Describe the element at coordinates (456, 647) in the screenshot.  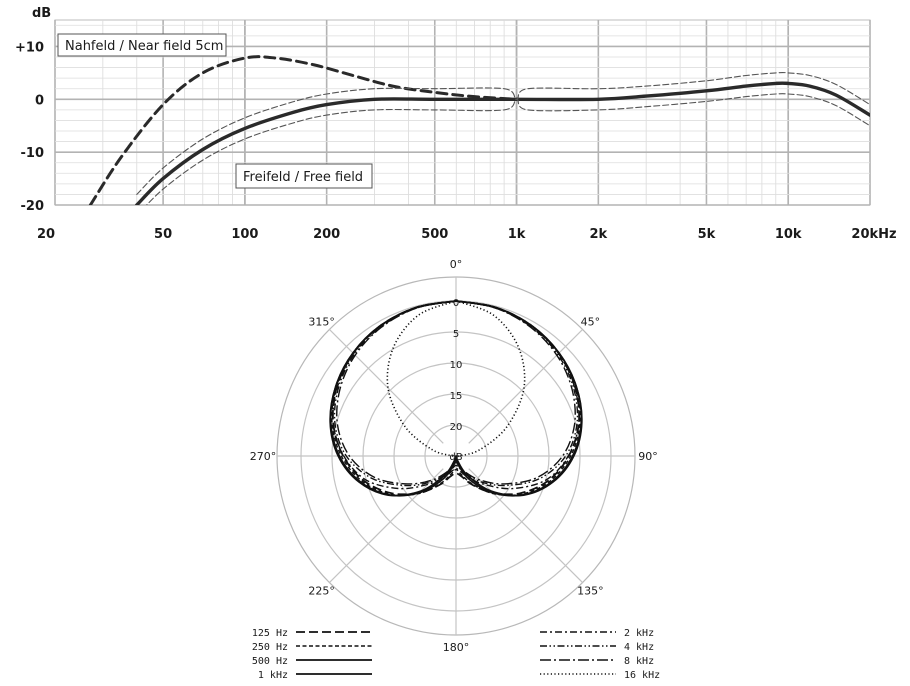
I see `angle-label: 180°` at that location.